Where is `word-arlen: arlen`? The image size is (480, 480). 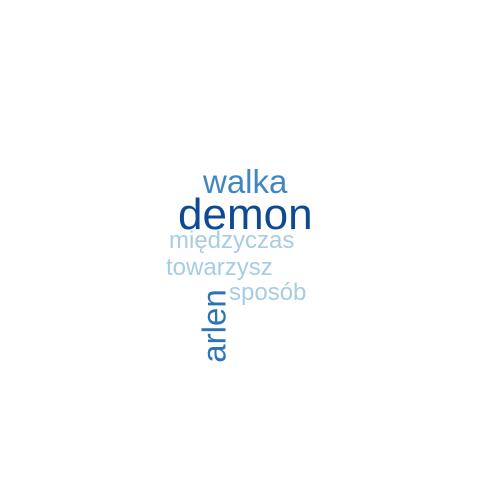
word-arlen: arlen is located at coordinates (214, 326).